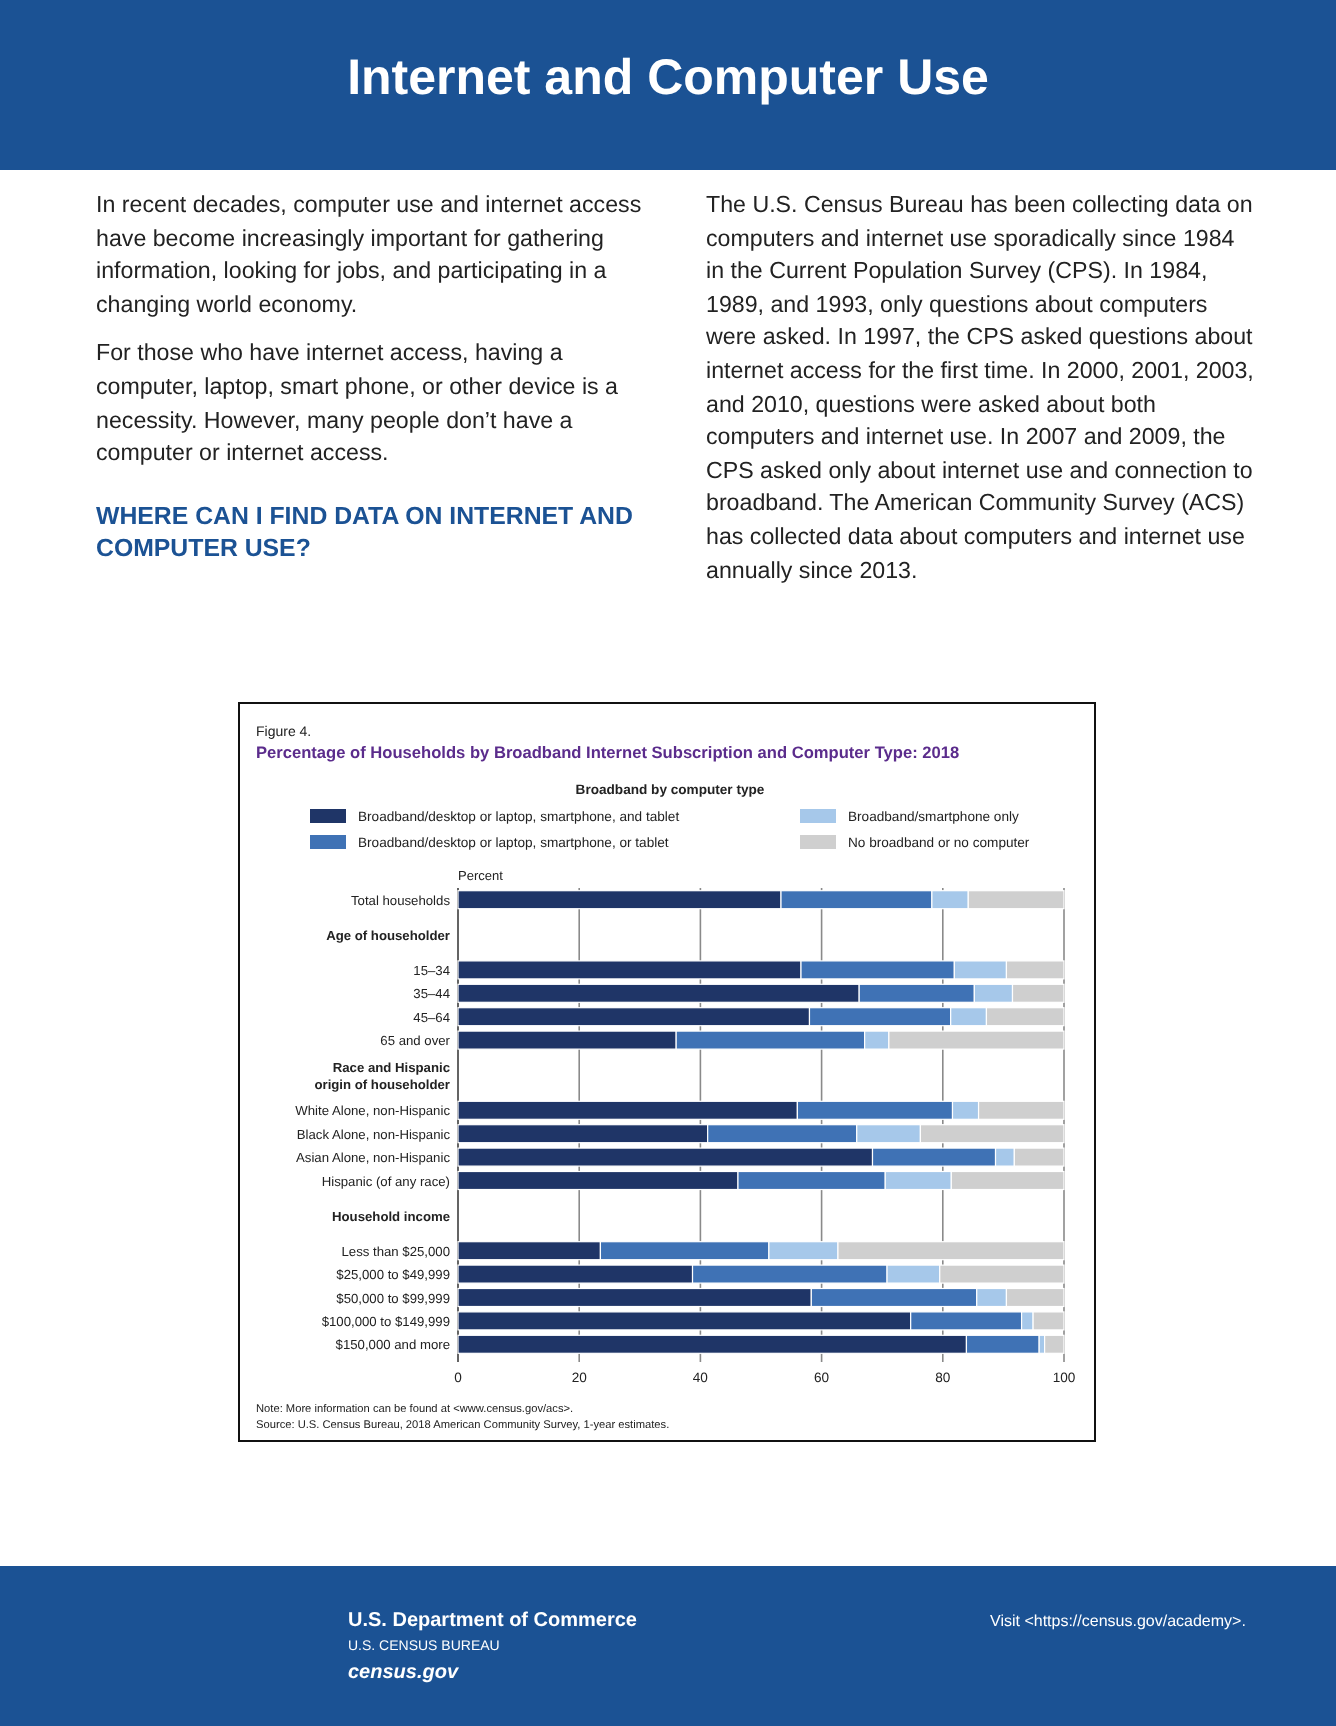 This screenshot has height=1726, width=1336. I want to click on text: For those who have internet access, having a computer, laptop, smart phone, or other device is a necessity. However, many people don’t have a computer or internet access., so click(358, 404).